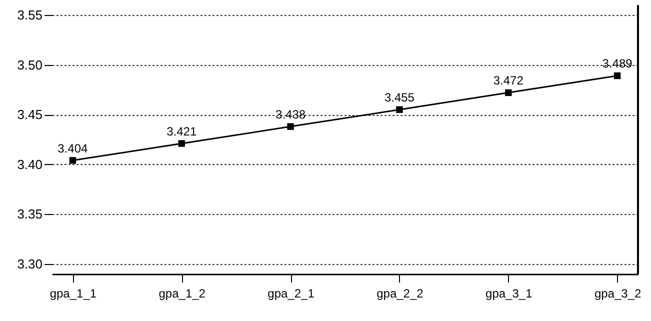 This screenshot has width=651, height=321. Describe the element at coordinates (508, 81) in the screenshot. I see `data-label: 3.472` at that location.